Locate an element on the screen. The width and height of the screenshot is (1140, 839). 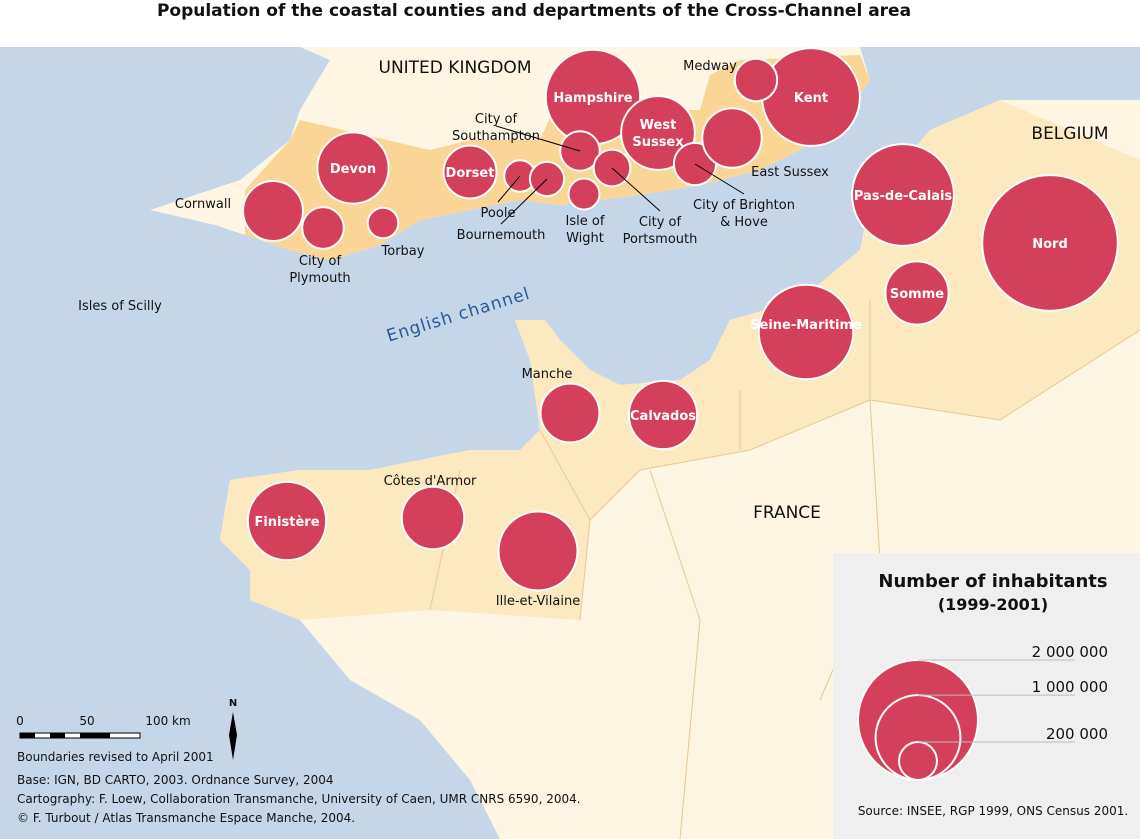
country-label: UNITED KINGDOM is located at coordinates (455, 68).